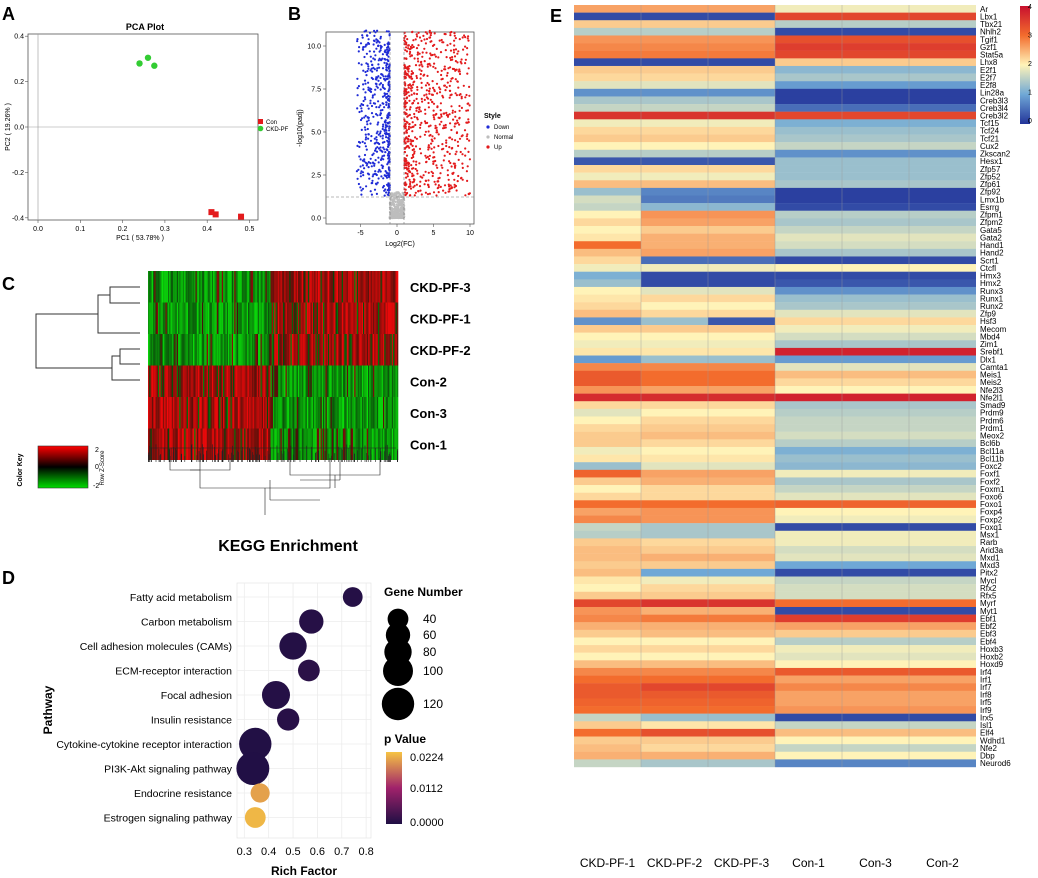 The width and height of the screenshot is (1038, 878). Describe the element at coordinates (428, 444) in the screenshot. I see `cluster-row-label: Con-1` at that location.